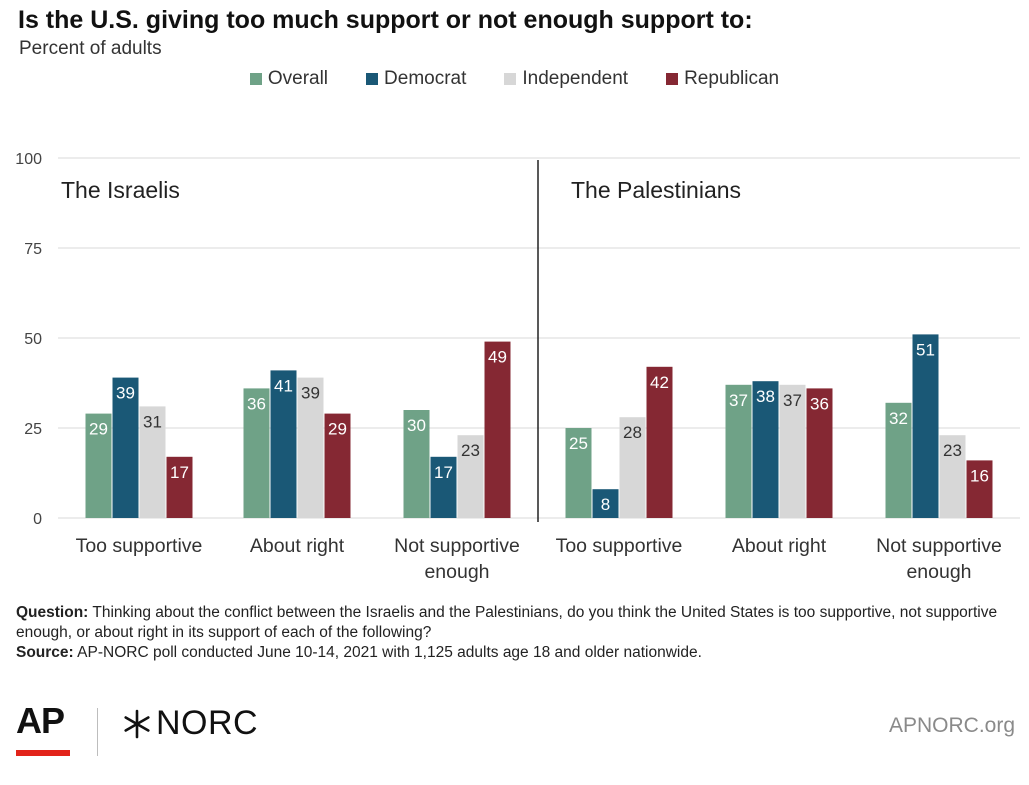 The width and height of the screenshot is (1029, 785). I want to click on legend-label: Independent, so click(575, 78).